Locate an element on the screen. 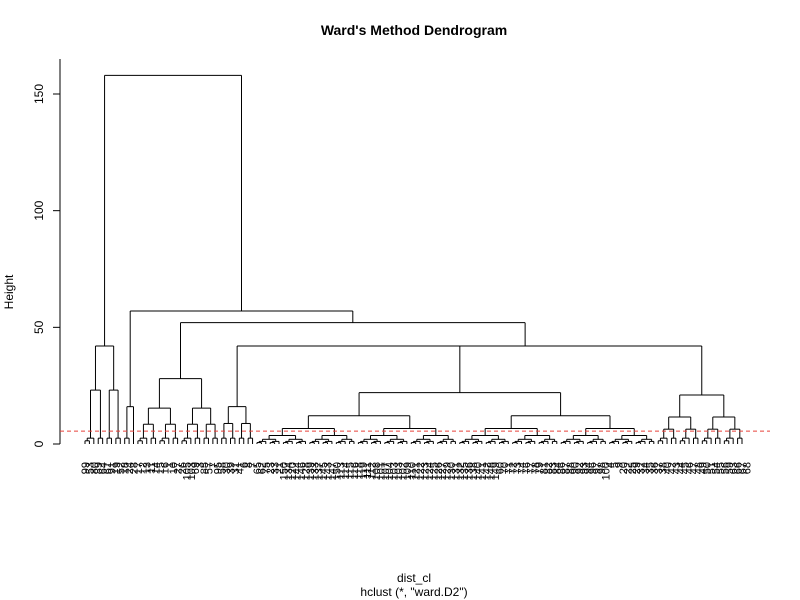 The image size is (800, 600). leaf-label: 36 is located at coordinates (655, 468).